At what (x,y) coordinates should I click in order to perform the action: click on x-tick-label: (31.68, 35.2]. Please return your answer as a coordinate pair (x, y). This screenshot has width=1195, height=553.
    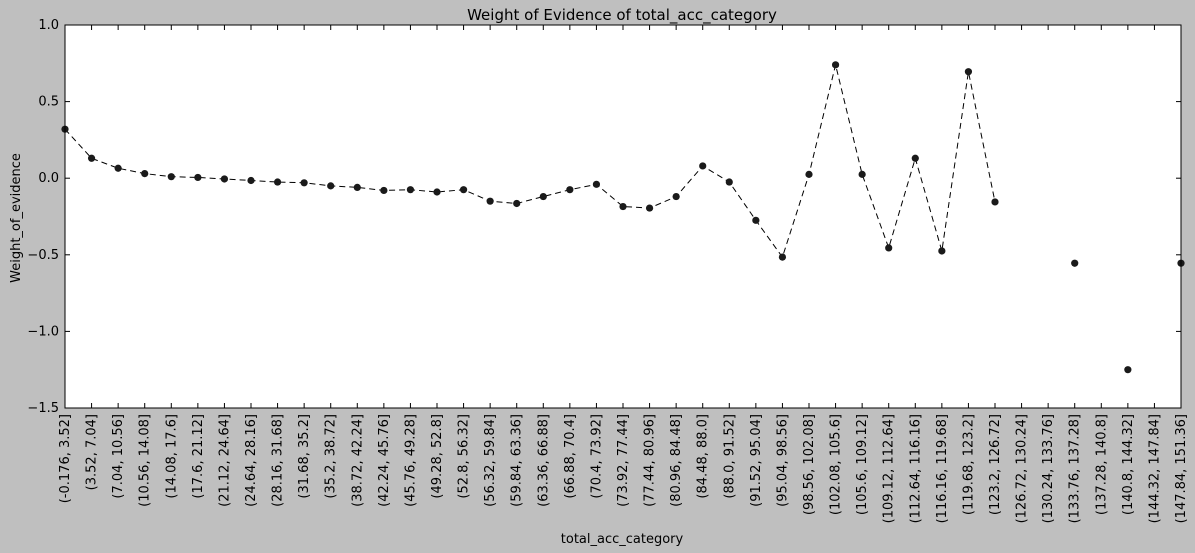
    Looking at the image, I should click on (304, 456).